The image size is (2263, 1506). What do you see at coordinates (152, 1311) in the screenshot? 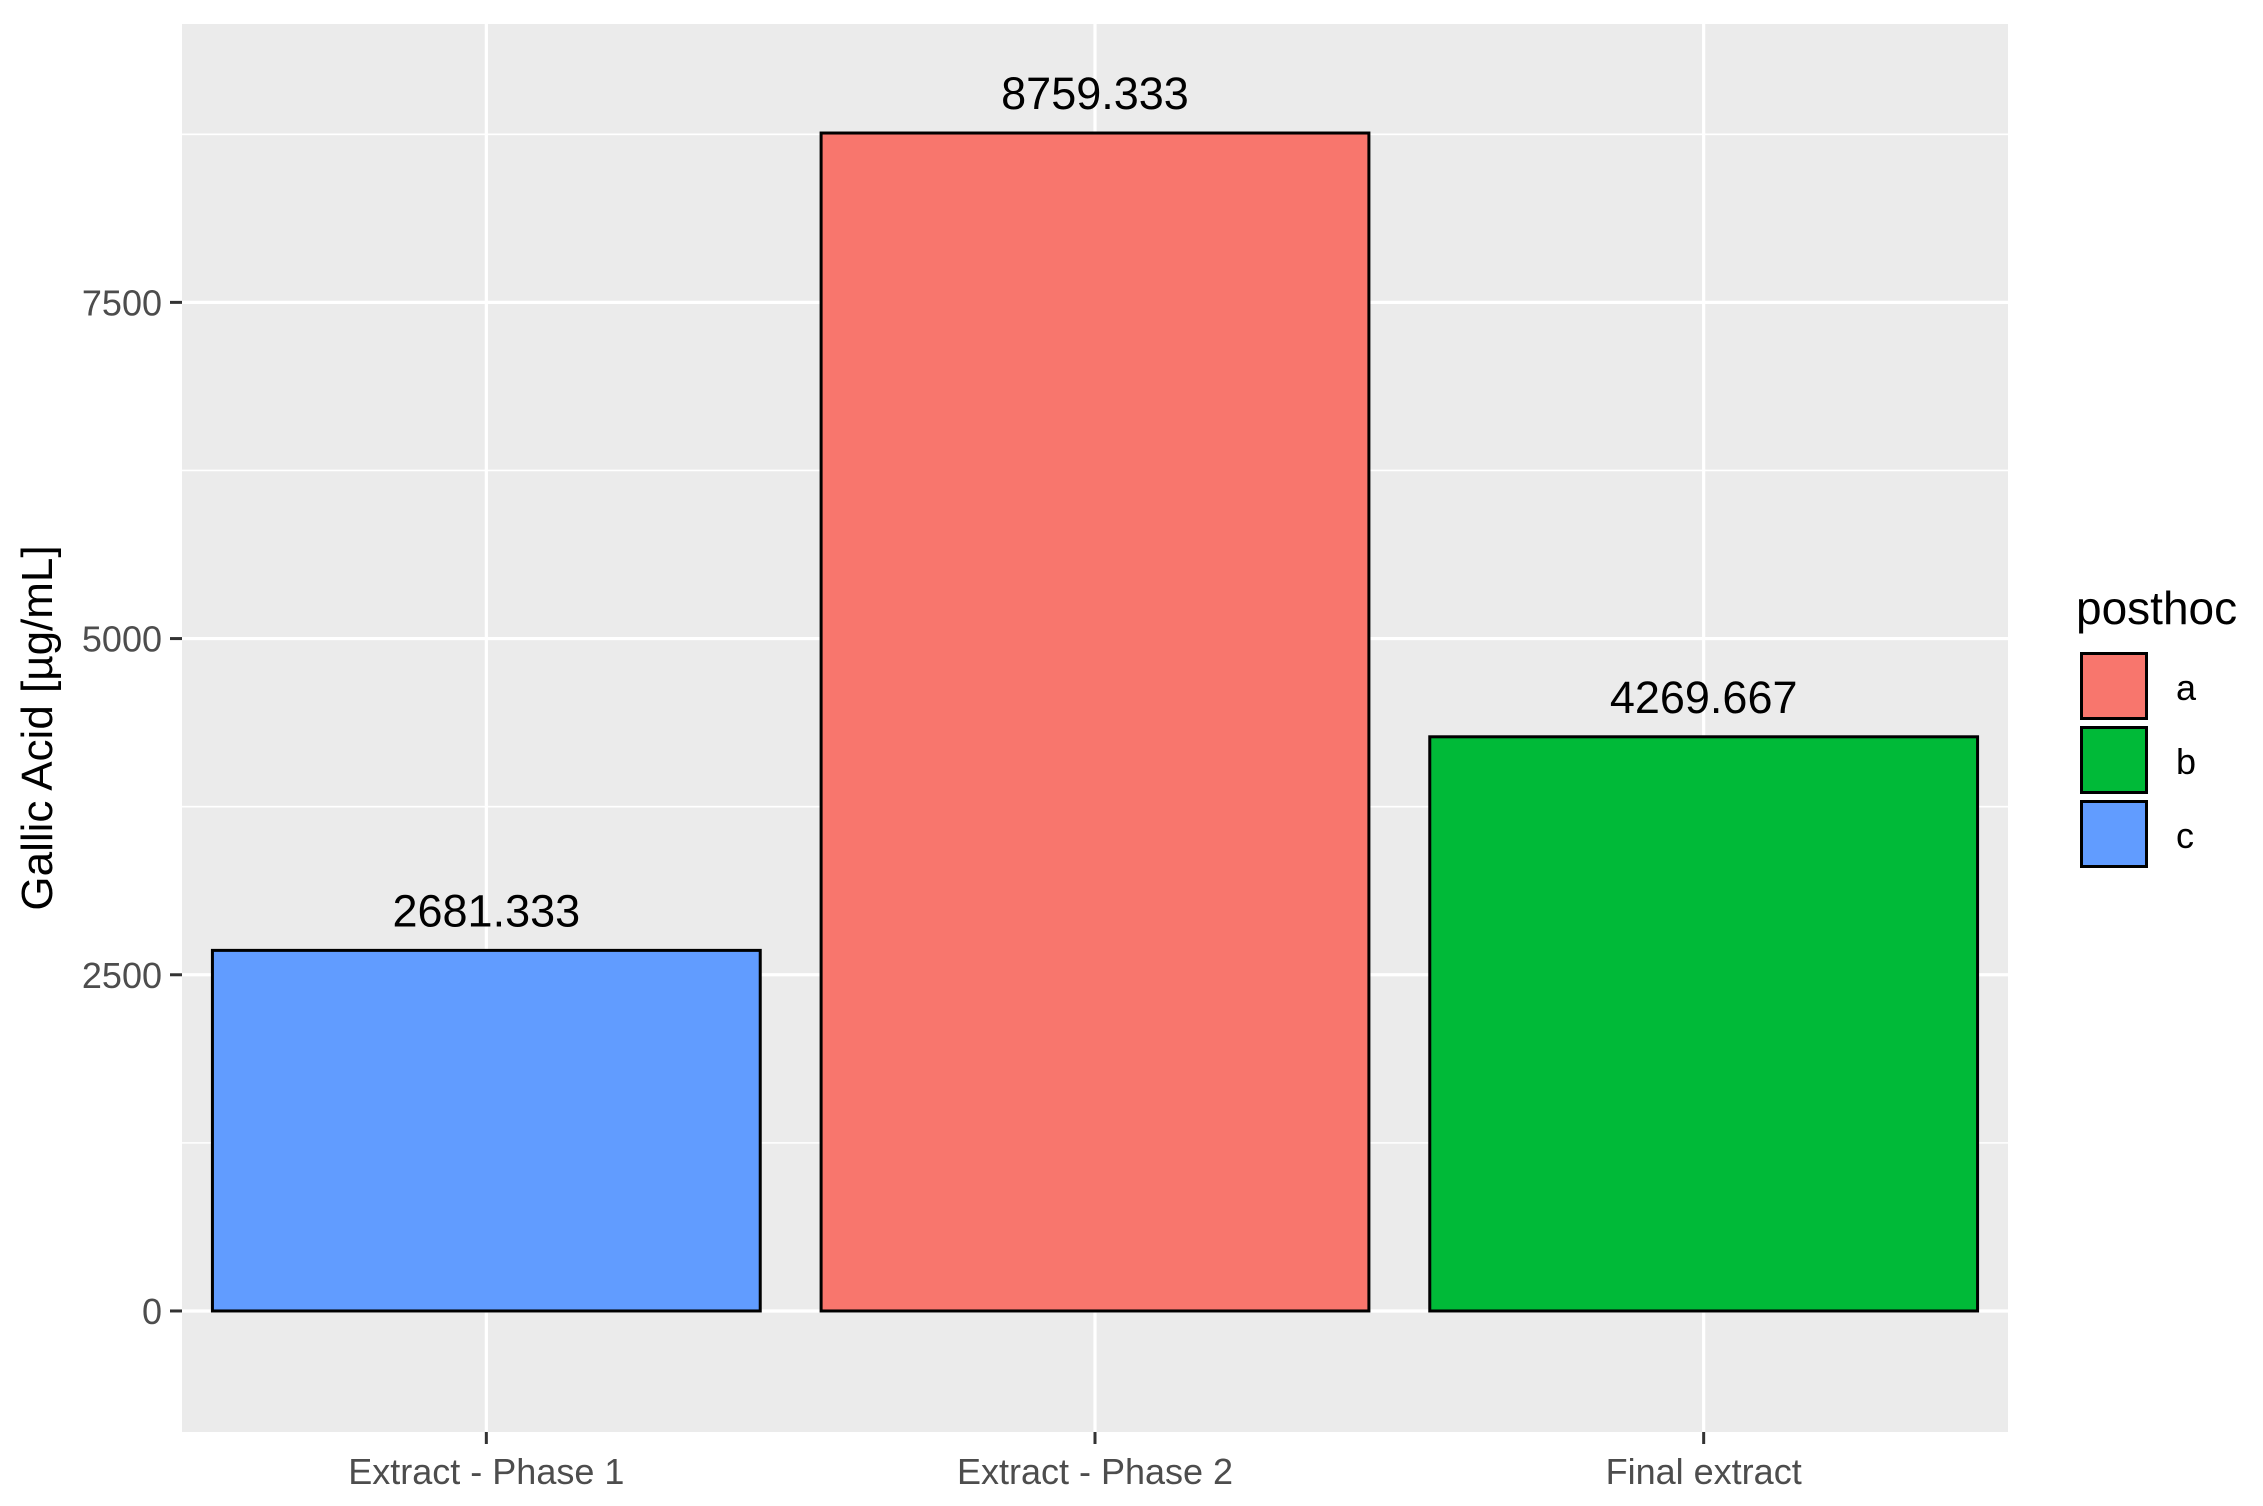
I see `y-tick-label: 0` at bounding box center [152, 1311].